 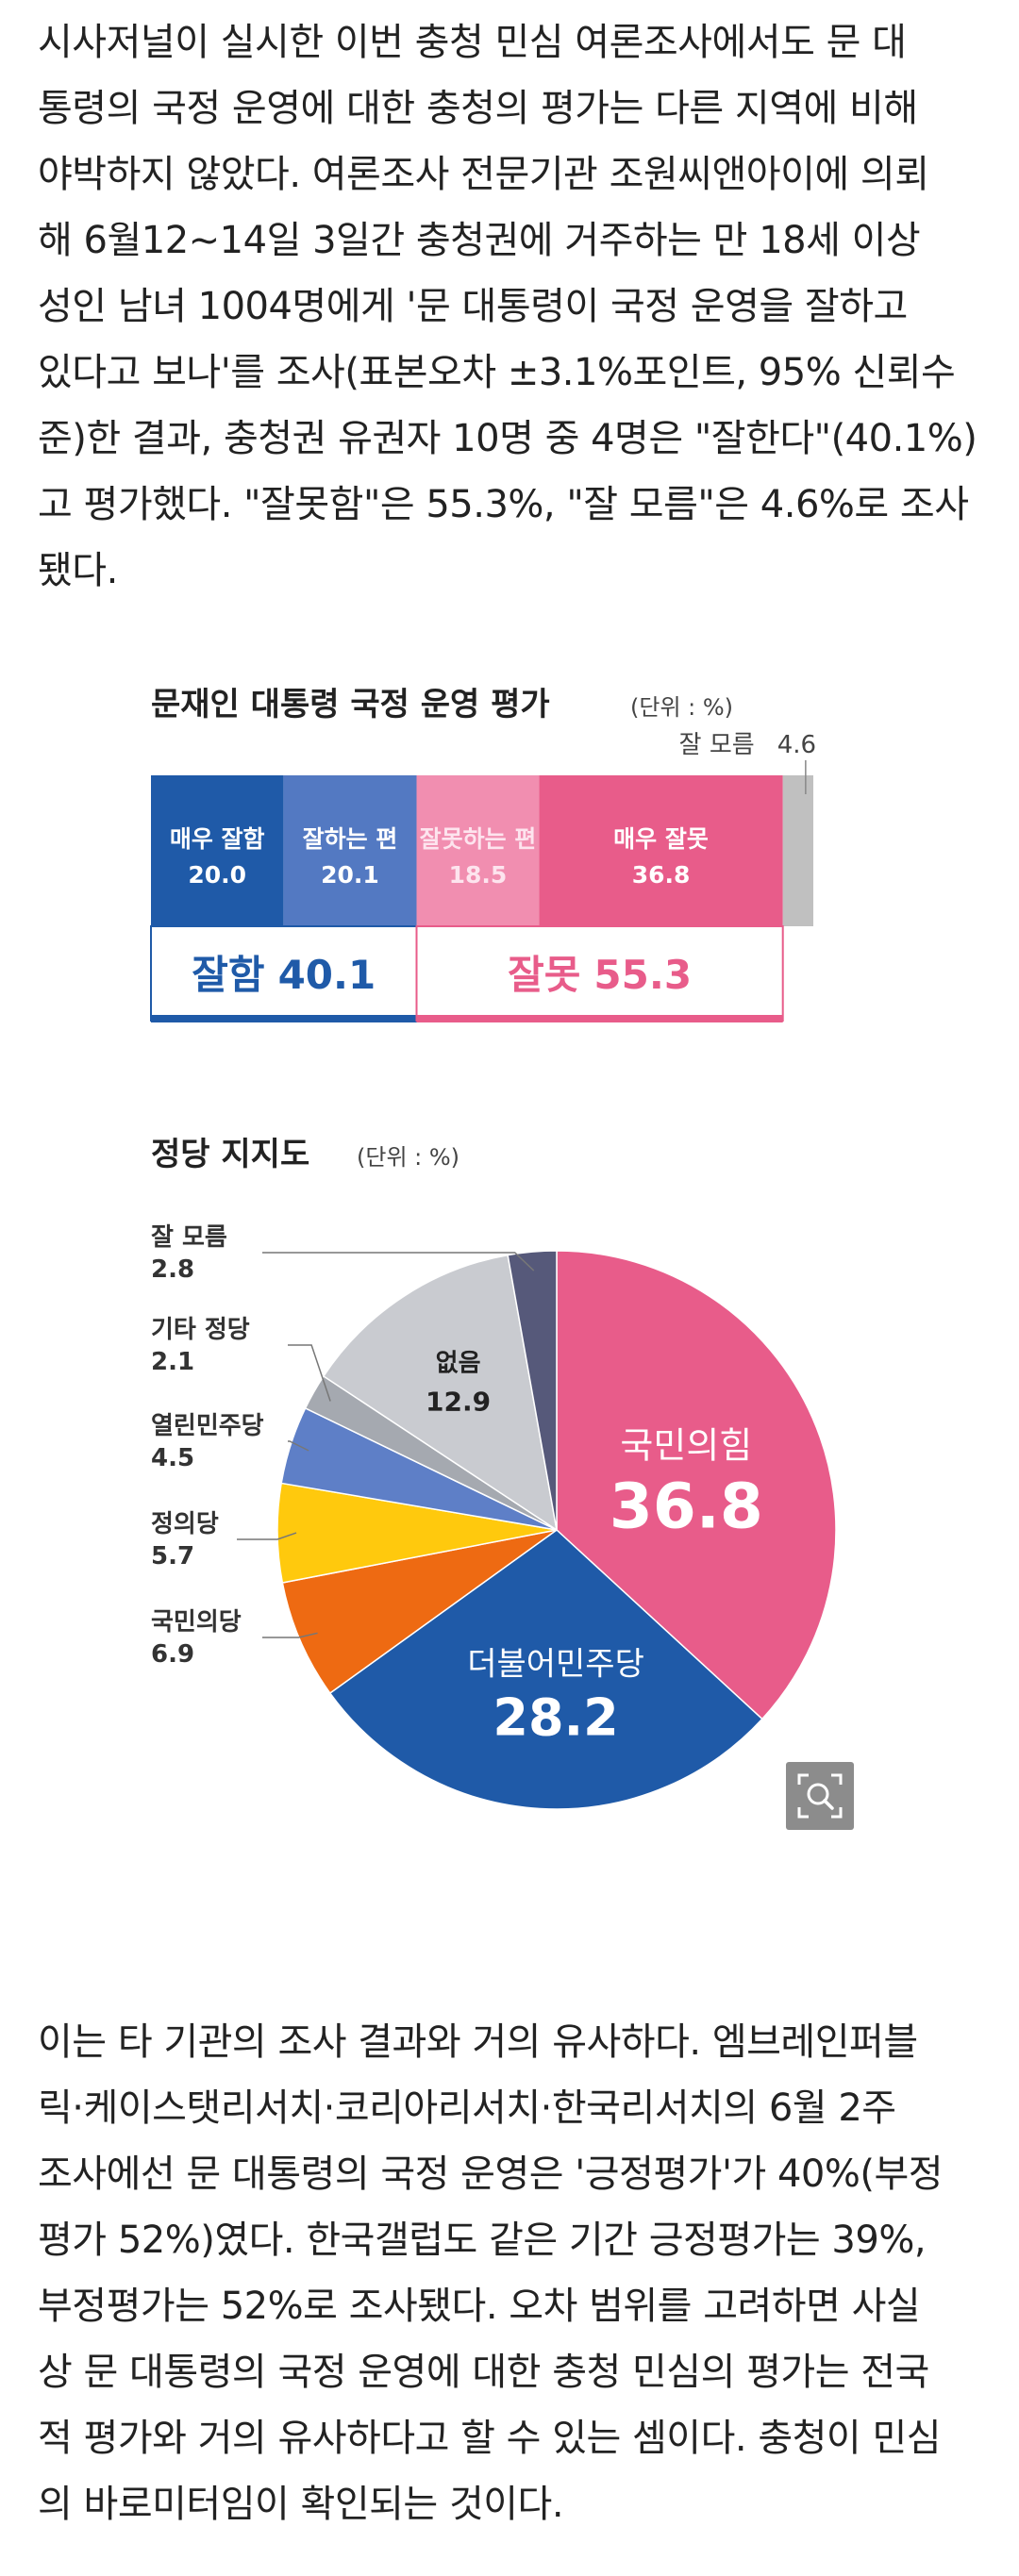 I want to click on group-name: 잘못, so click(x=544, y=975).